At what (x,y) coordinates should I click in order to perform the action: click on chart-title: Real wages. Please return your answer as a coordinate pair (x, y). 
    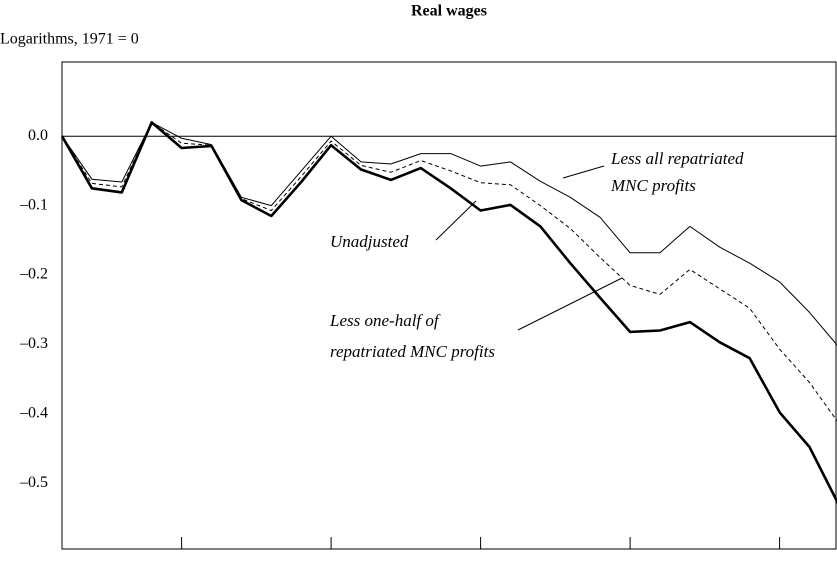
    Looking at the image, I should click on (449, 11).